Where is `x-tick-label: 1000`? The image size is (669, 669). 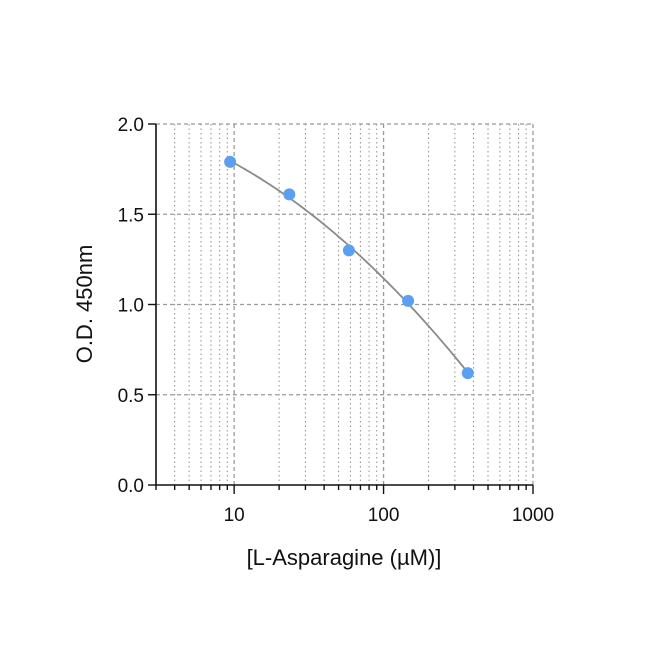
x-tick-label: 1000 is located at coordinates (533, 515).